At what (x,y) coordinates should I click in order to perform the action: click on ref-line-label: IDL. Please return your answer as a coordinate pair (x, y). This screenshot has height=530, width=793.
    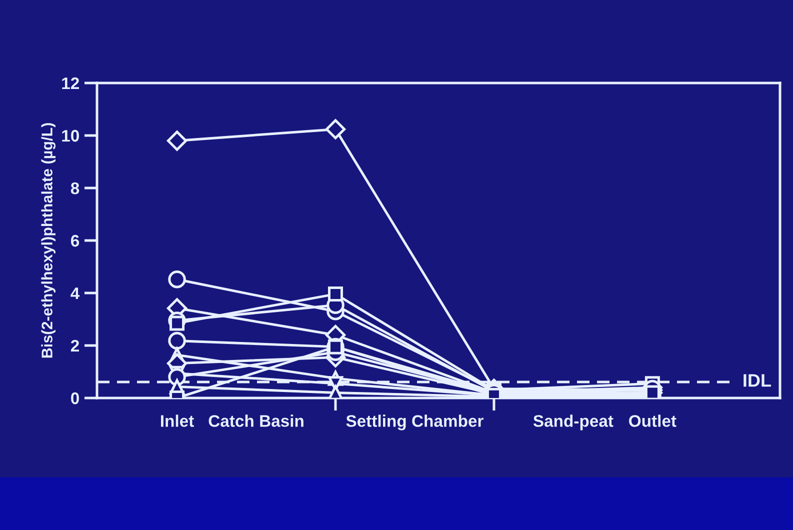
    Looking at the image, I should click on (757, 380).